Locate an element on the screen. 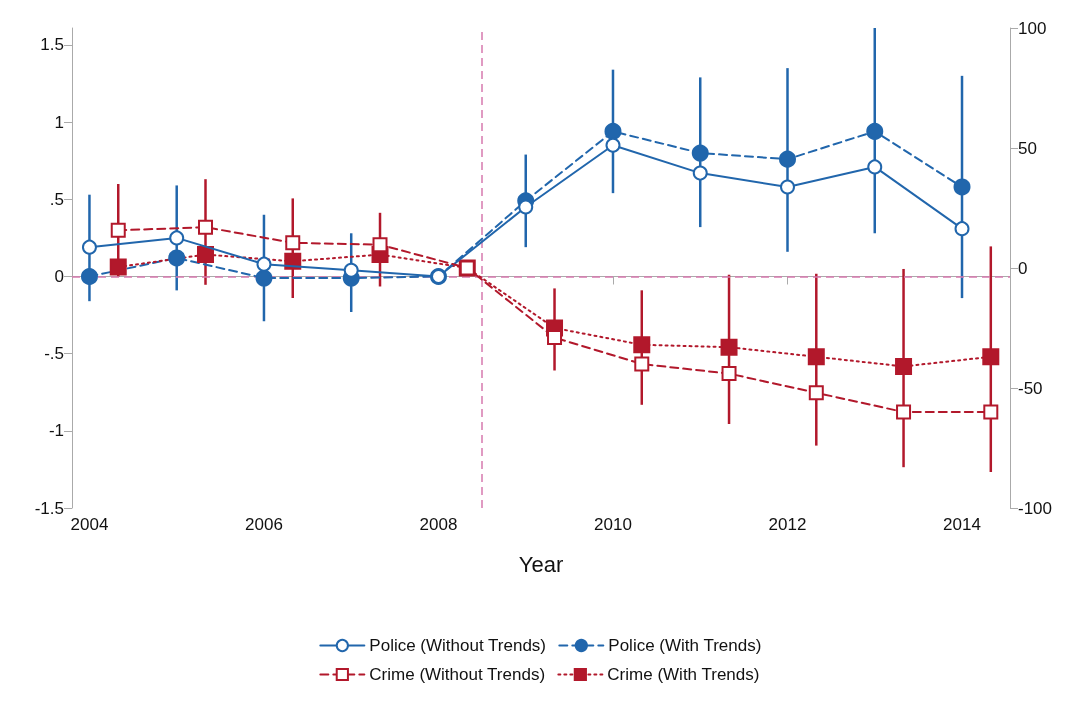 This screenshot has width=1081, height=704. x-axis-title: Year is located at coordinates (541, 564).